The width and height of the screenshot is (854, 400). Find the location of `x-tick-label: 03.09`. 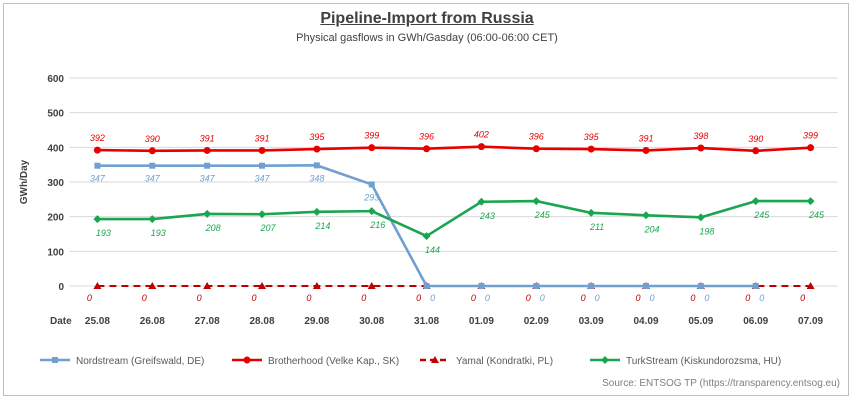

x-tick-label: 03.09 is located at coordinates (591, 321).